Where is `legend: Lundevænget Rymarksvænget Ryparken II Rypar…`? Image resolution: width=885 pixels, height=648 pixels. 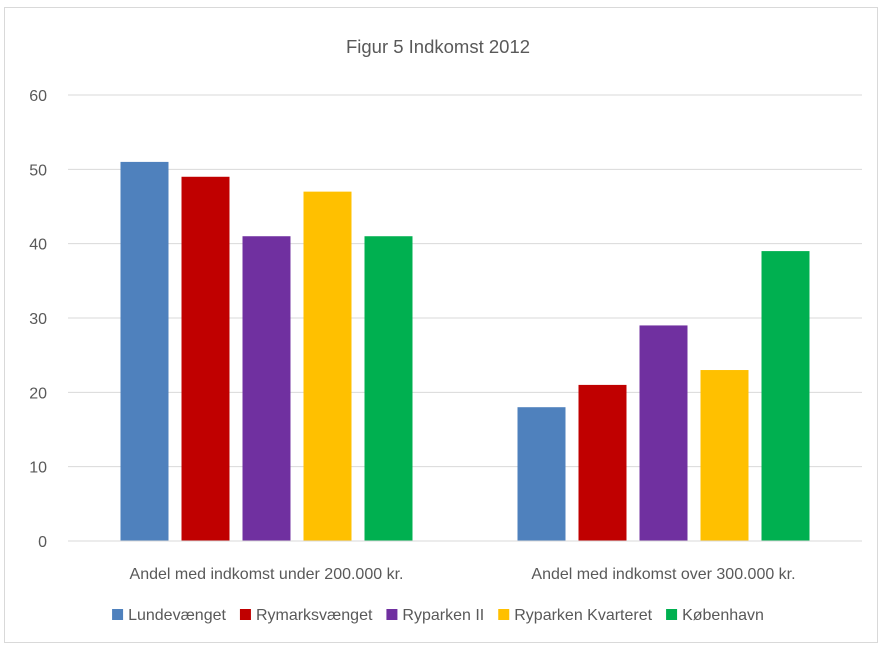
legend: Lundevænget Rymarksvænget Ryparken II Rypar… is located at coordinates (438, 615).